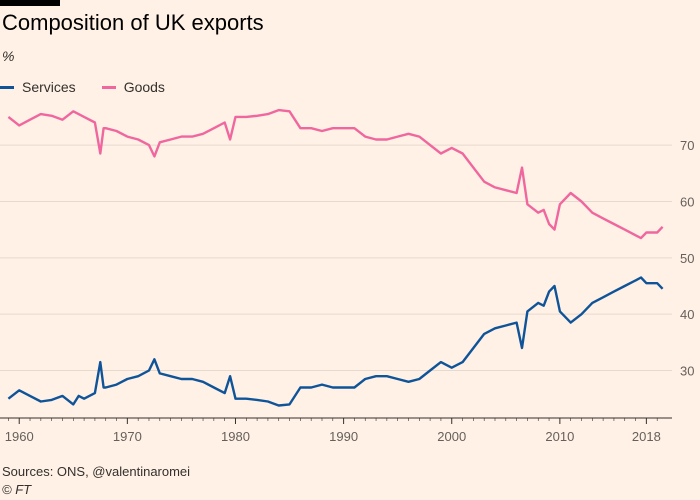 Image resolution: width=700 pixels, height=500 pixels. What do you see at coordinates (343, 436) in the screenshot?
I see `x-tick-label-1990: 1990` at bounding box center [343, 436].